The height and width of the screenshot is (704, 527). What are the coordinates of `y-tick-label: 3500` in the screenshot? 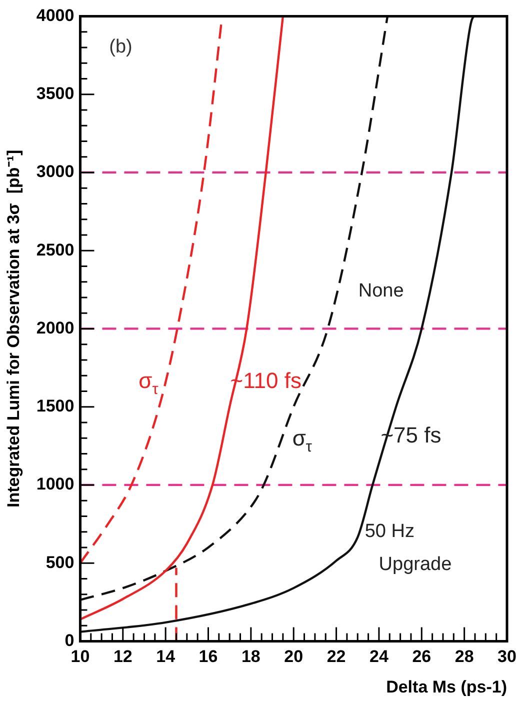 It's located at (55, 94).